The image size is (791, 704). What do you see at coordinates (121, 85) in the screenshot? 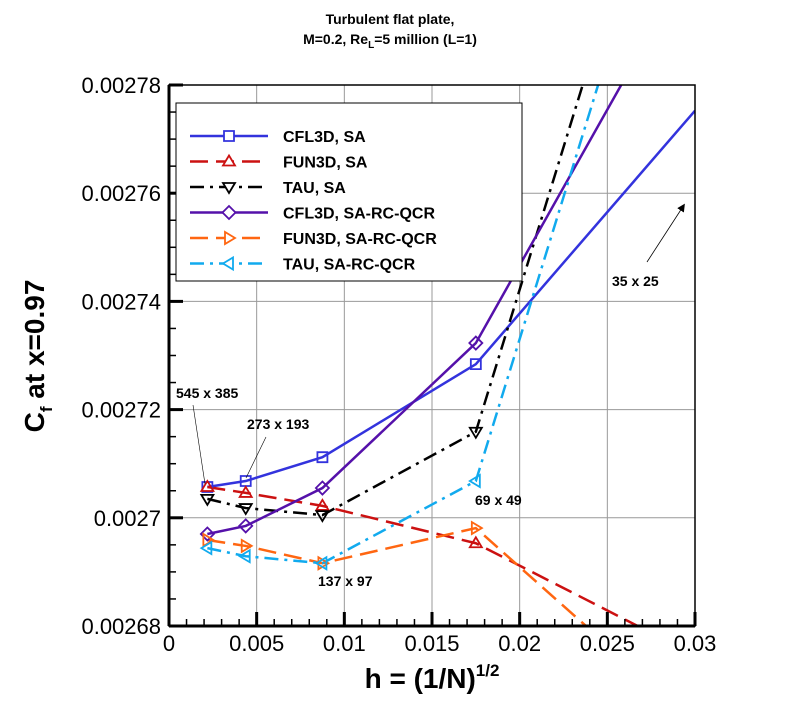
I see `y-tick-label: 0.00278` at bounding box center [121, 85].